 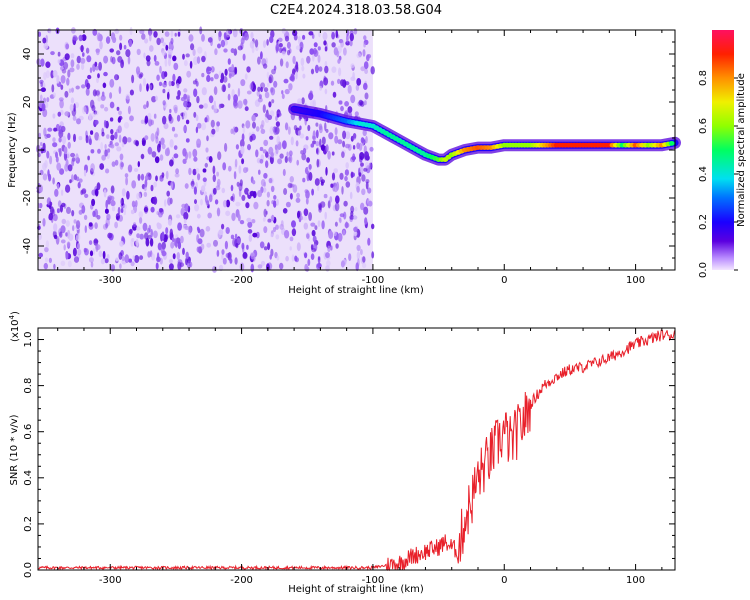 What do you see at coordinates (15, 313) in the screenshot?
I see `snr-multiplier-suffix: )` at bounding box center [15, 313].